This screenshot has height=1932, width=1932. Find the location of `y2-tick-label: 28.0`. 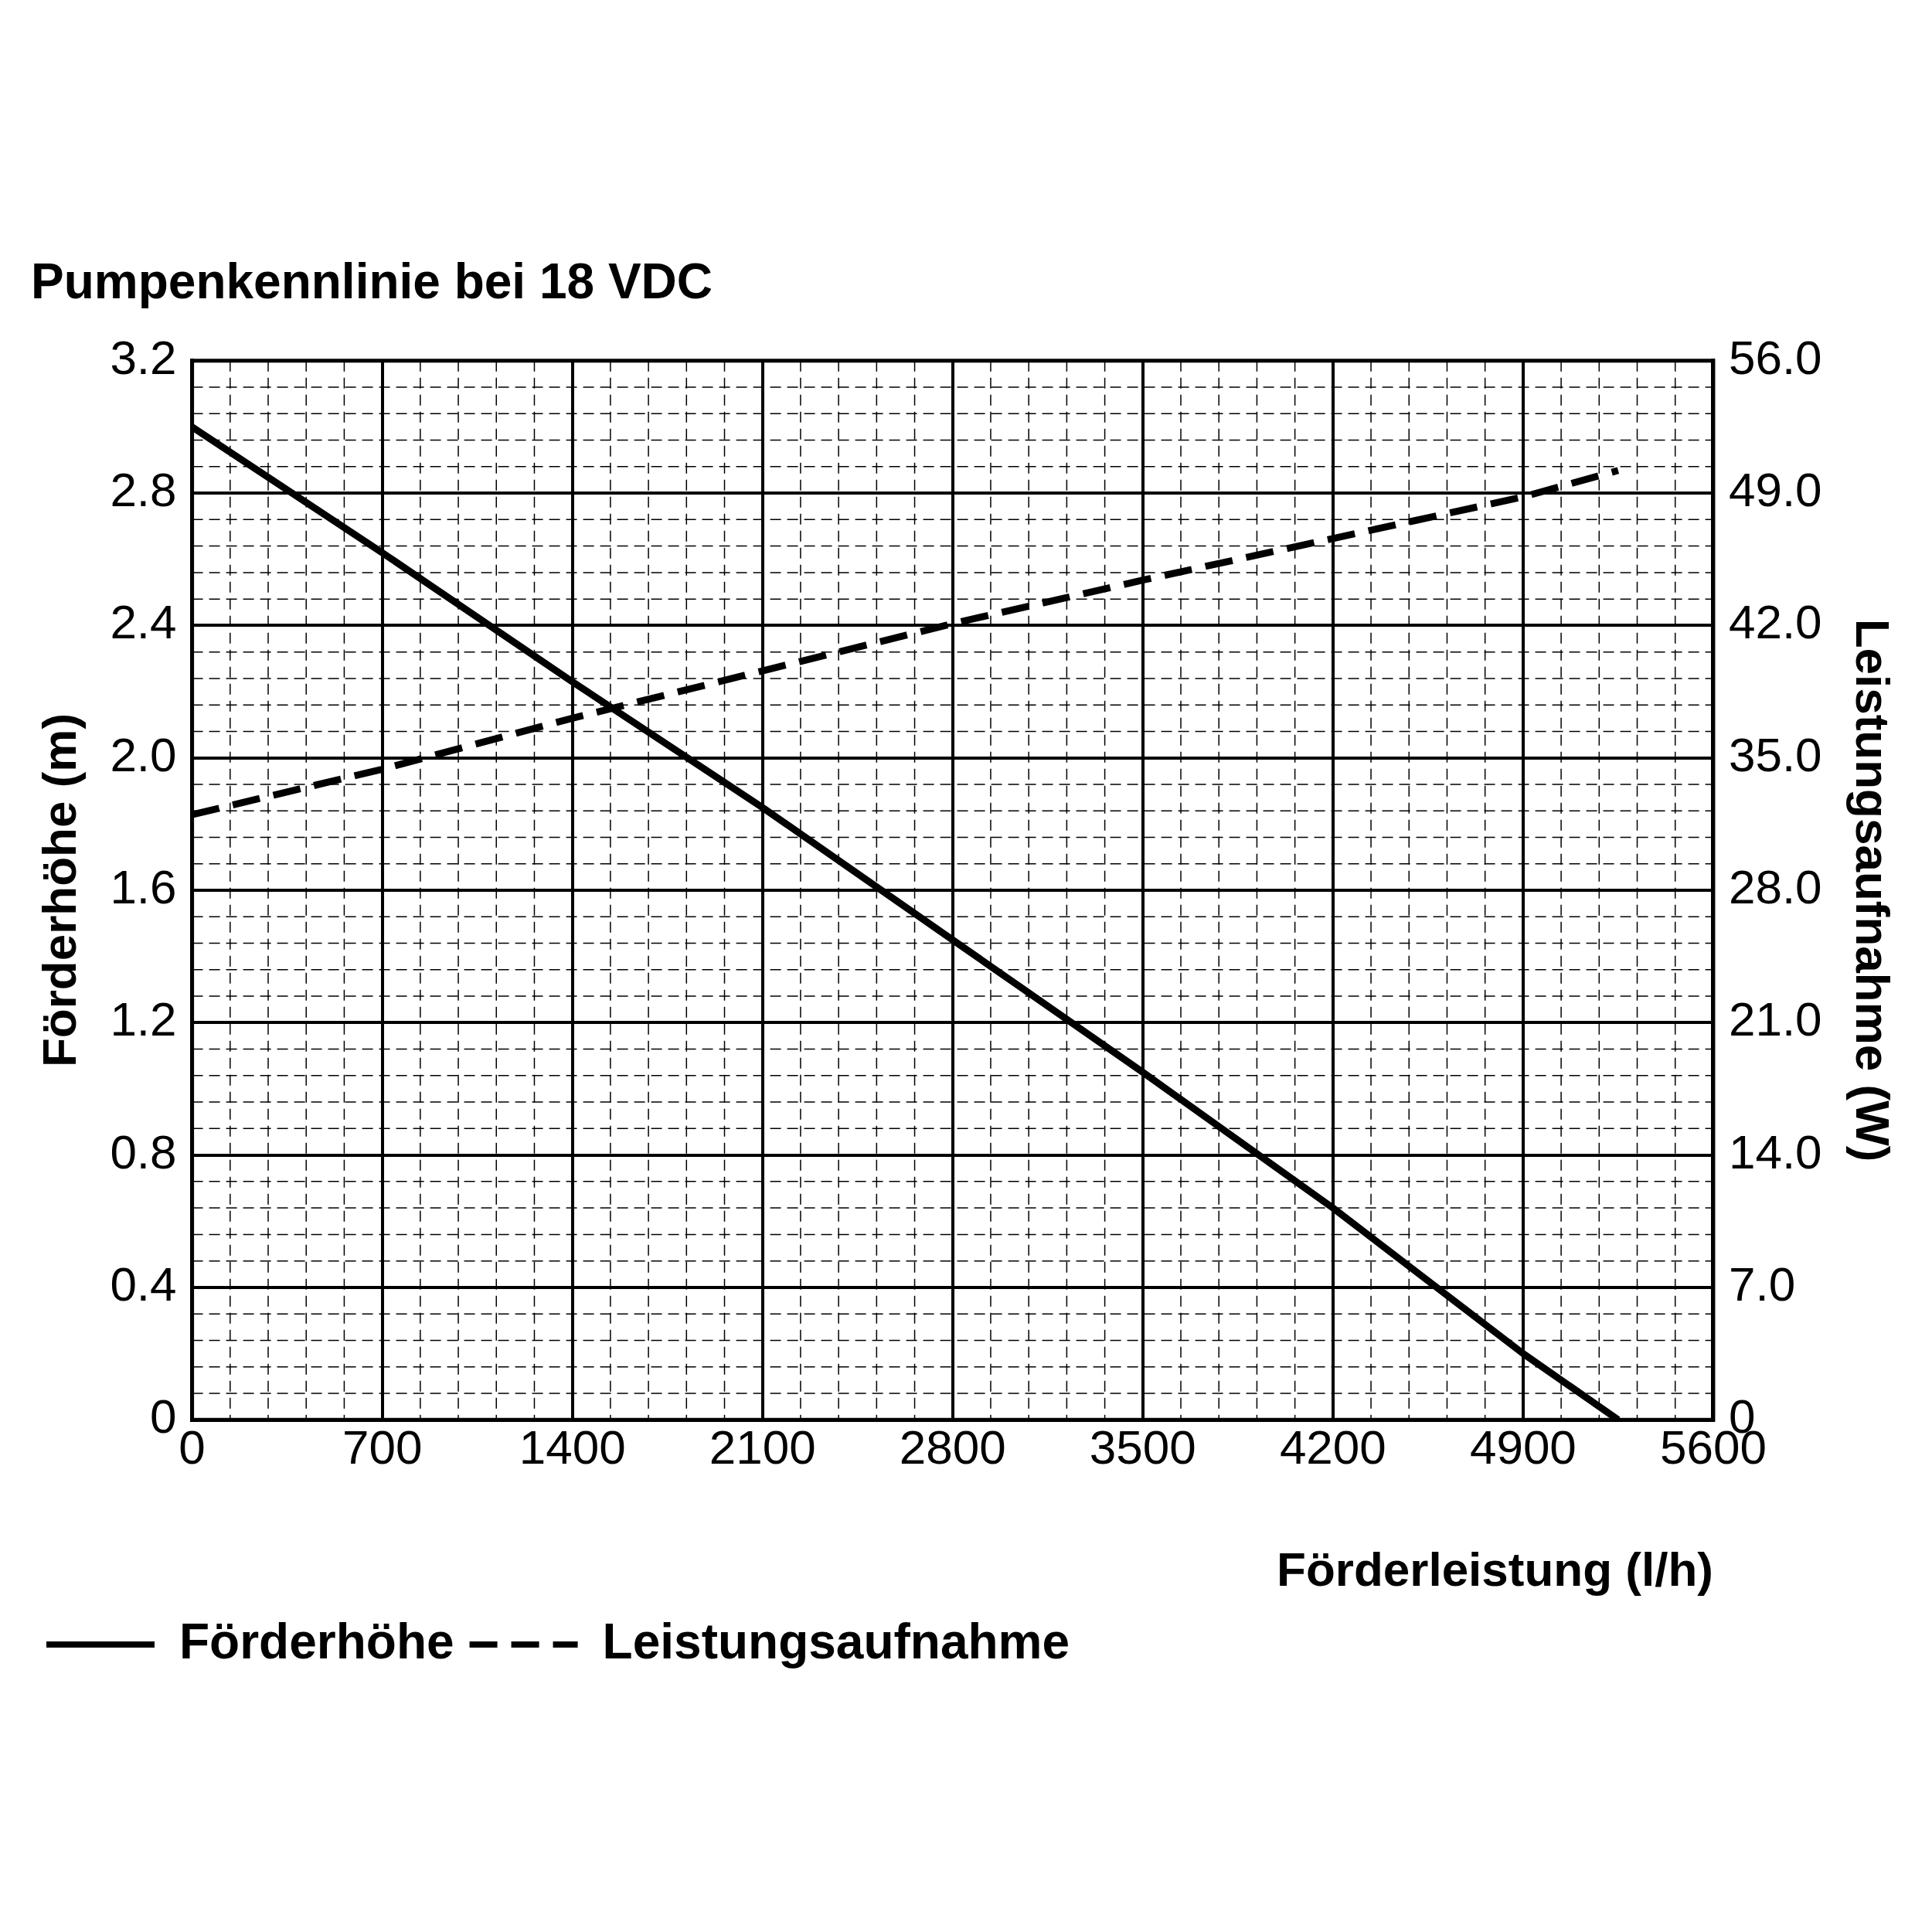

y2-tick-label: 28.0 is located at coordinates (1775, 887).